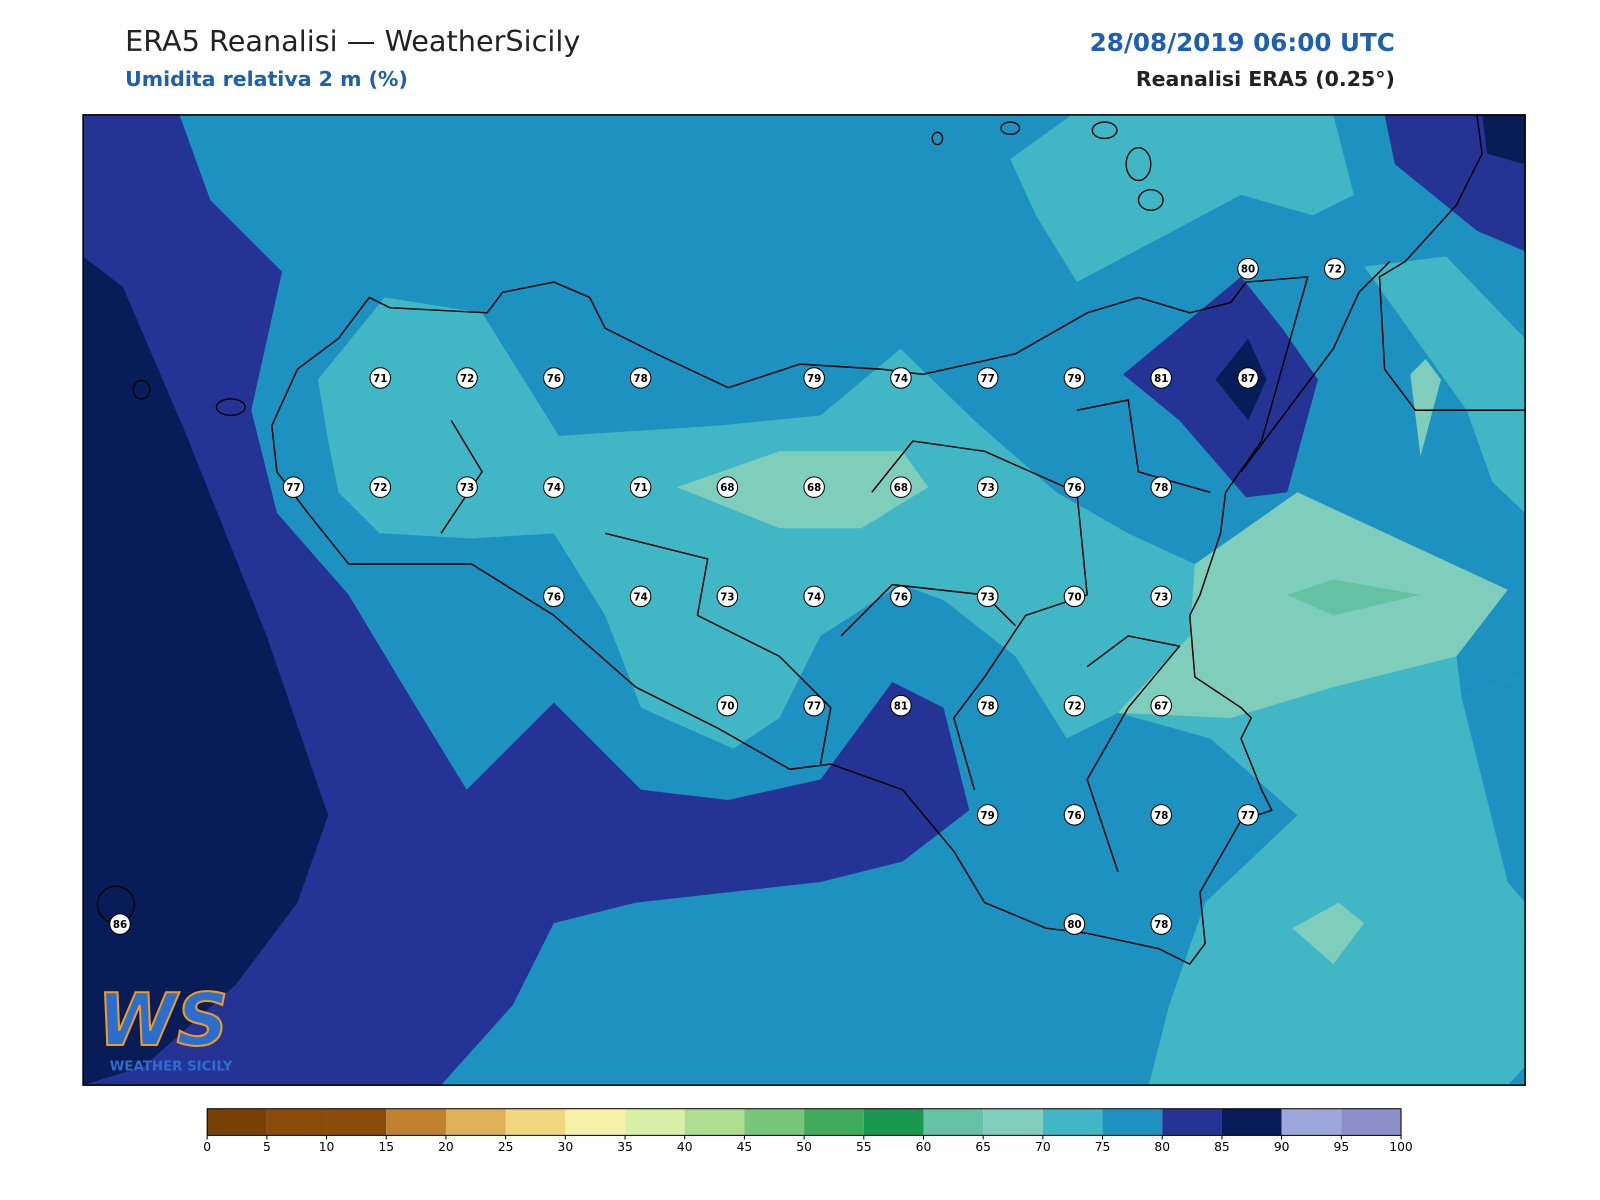 The image size is (1600, 1200). What do you see at coordinates (1248, 379) in the screenshot?
I see `station-value: 87` at bounding box center [1248, 379].